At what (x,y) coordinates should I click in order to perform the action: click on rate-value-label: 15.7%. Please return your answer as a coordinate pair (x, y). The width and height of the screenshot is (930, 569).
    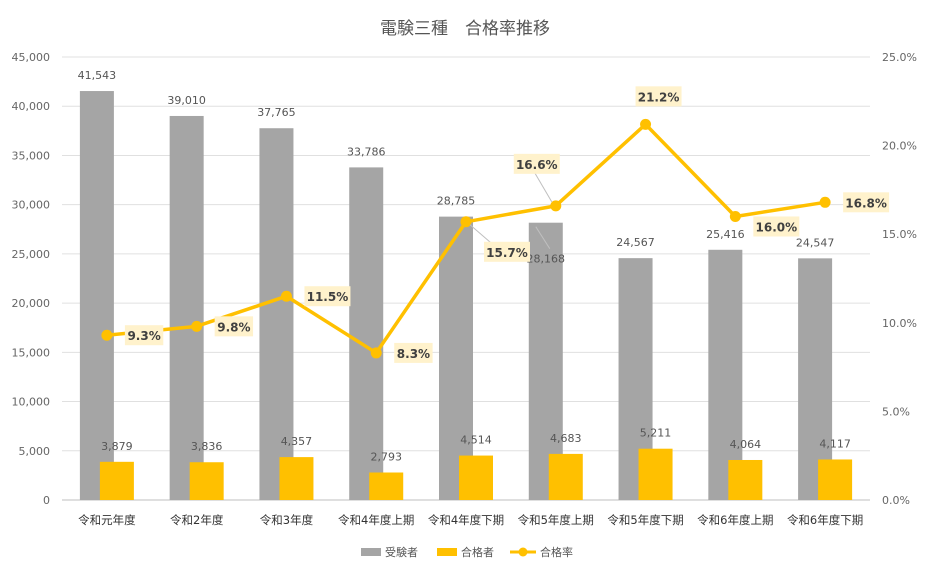
    Looking at the image, I should click on (507, 253).